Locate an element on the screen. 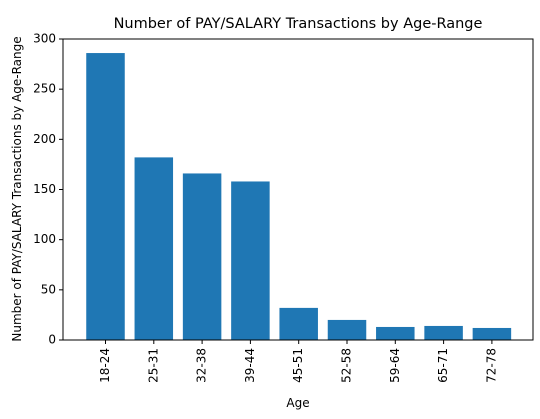 This screenshot has width=540, height=419. y-tick-label: 0 is located at coordinates (52, 340).